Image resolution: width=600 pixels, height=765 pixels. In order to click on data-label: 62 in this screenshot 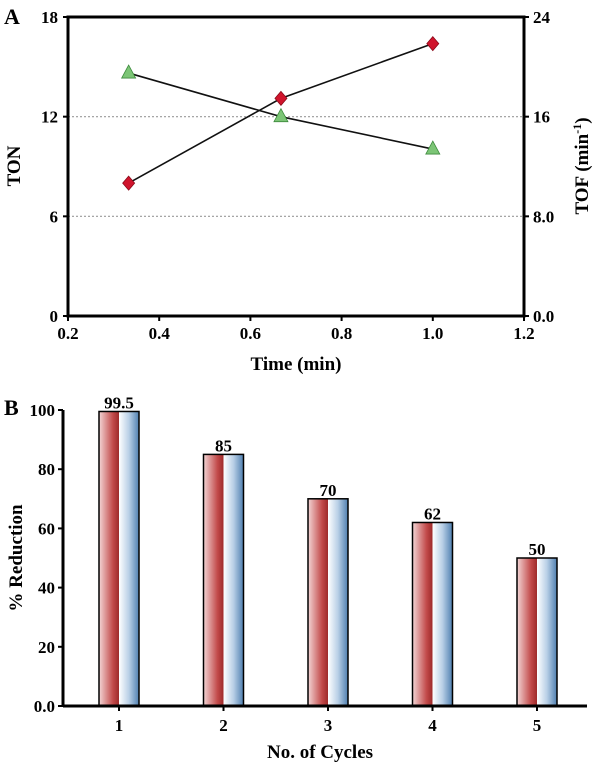, I will do `click(432, 513)`.